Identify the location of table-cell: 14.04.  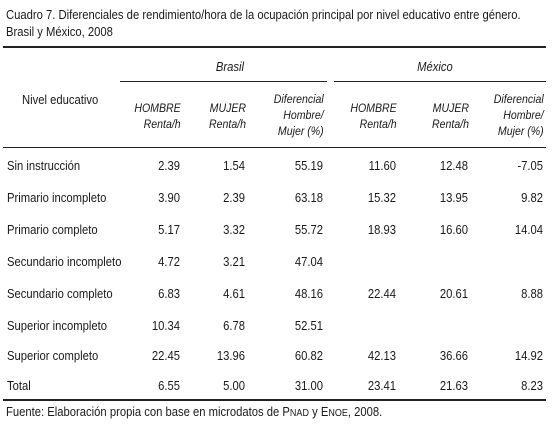
(528, 230).